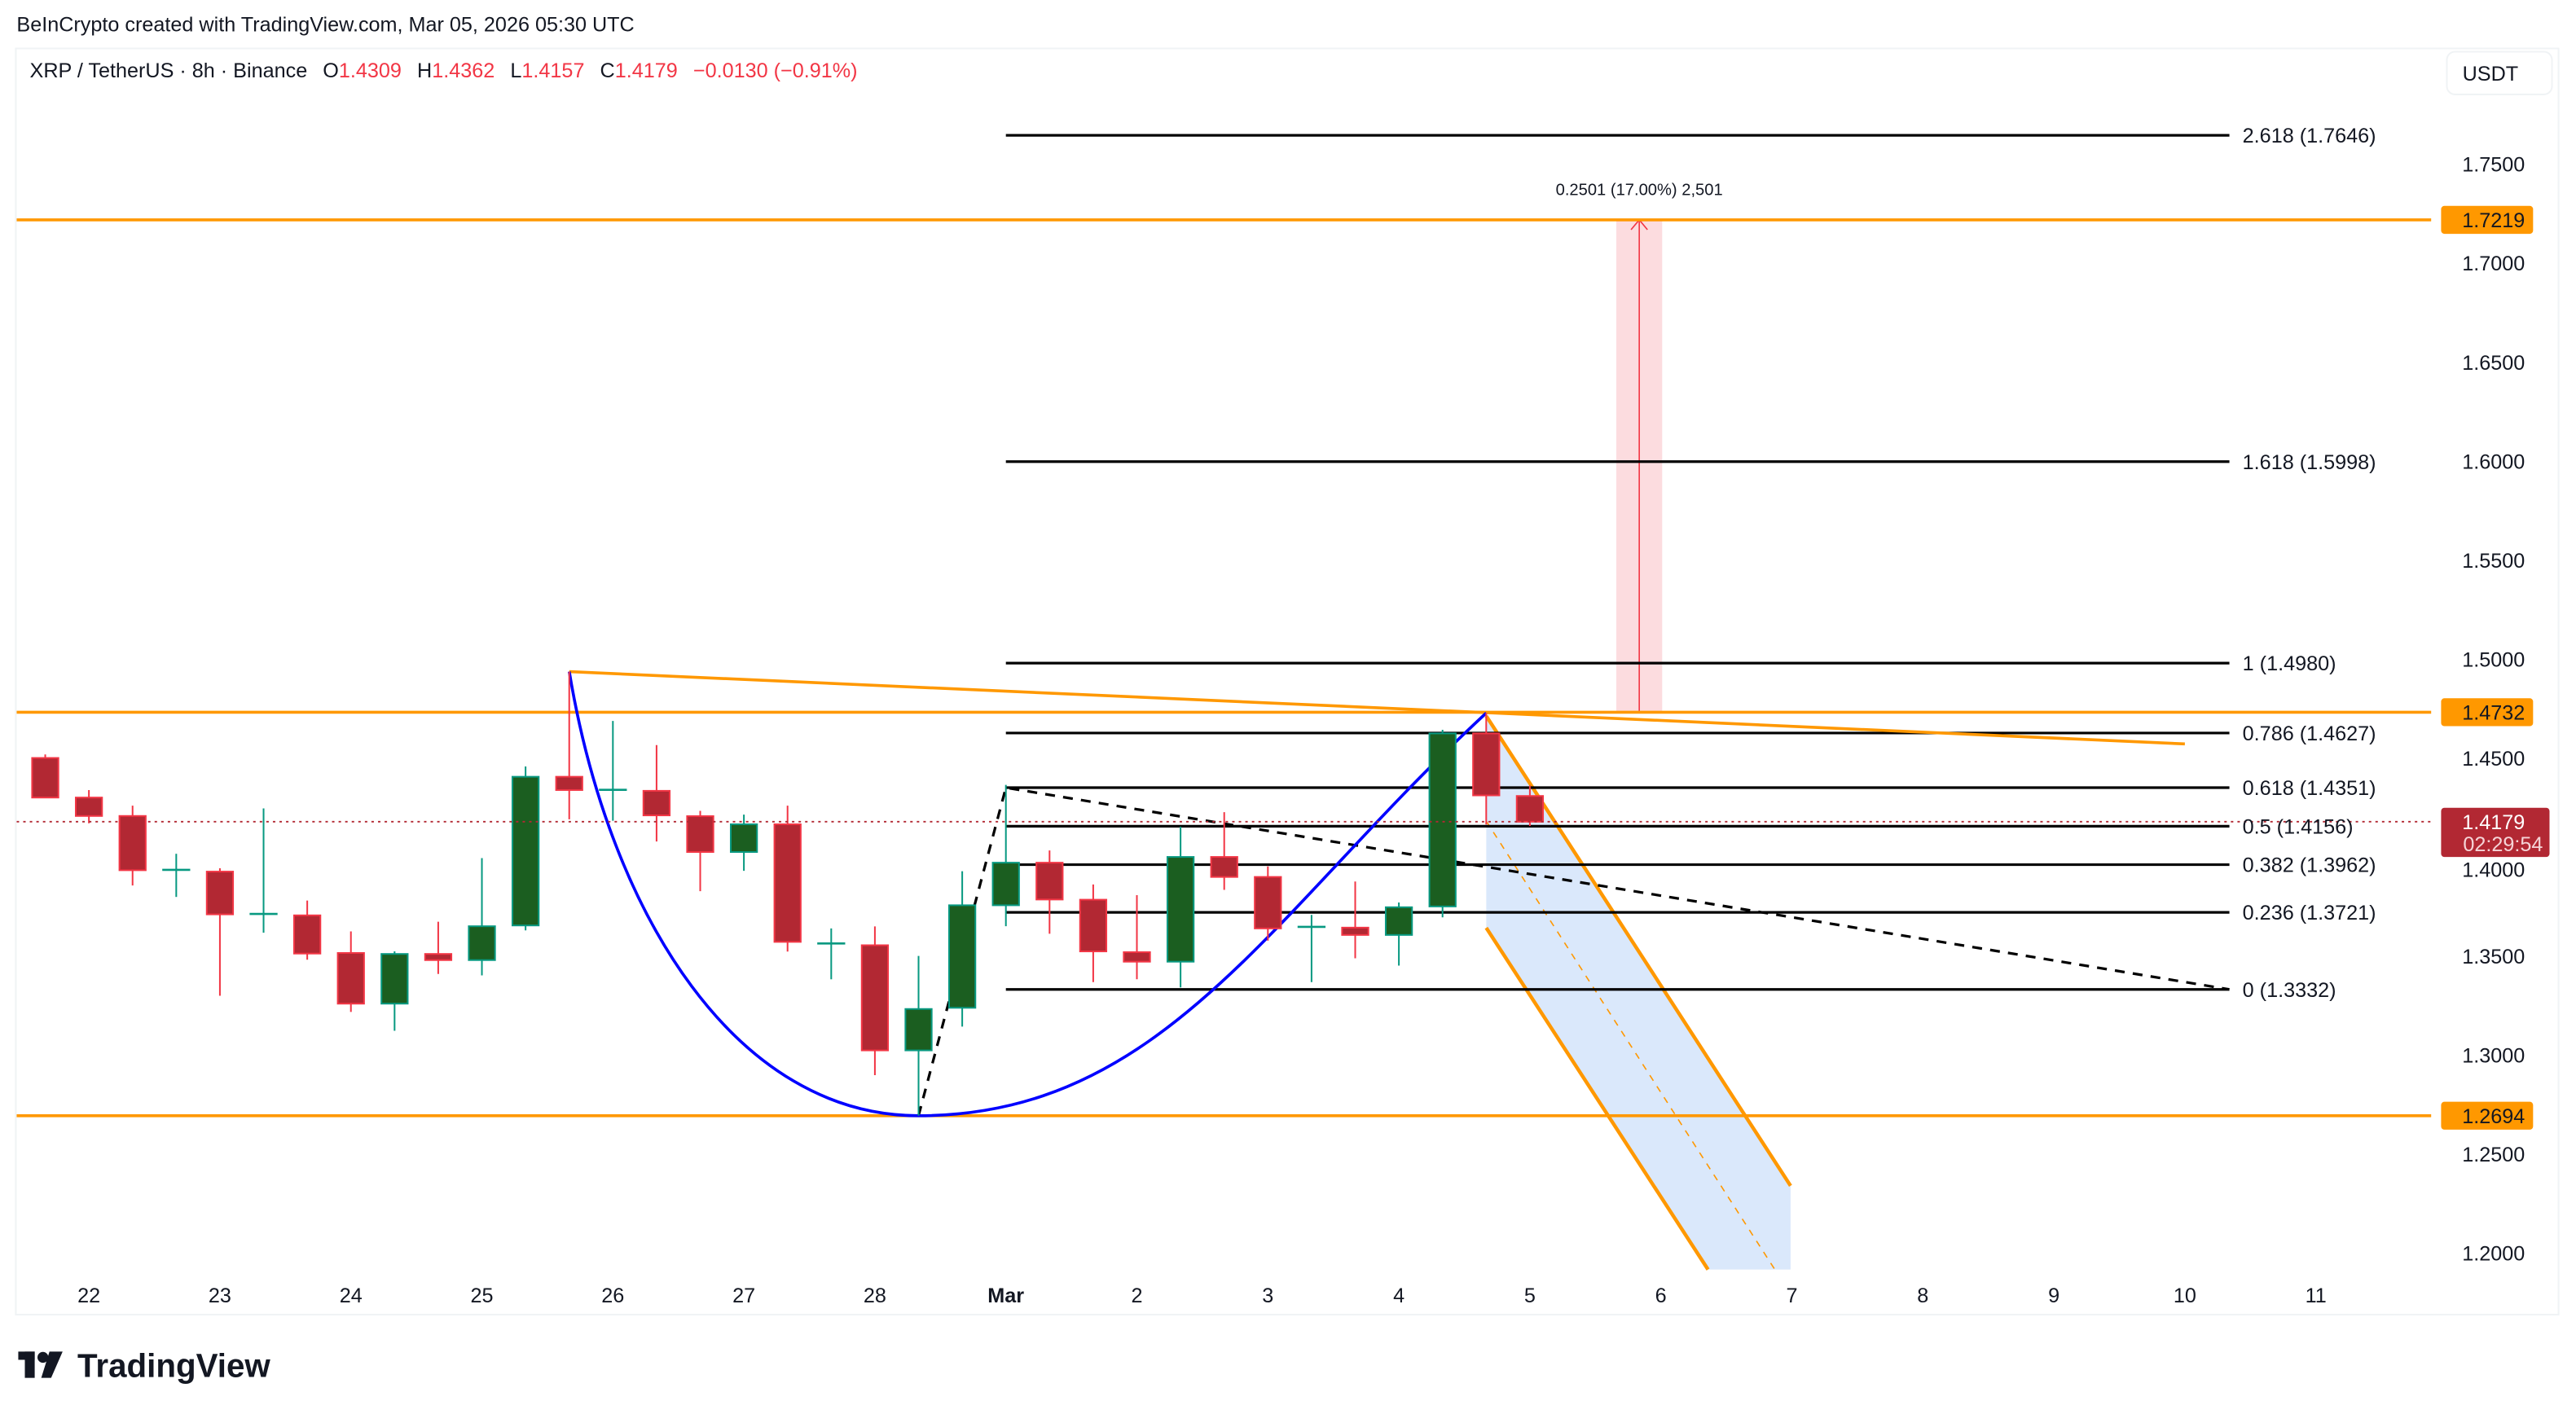 This screenshot has width=2576, height=1414. Describe the element at coordinates (2491, 74) in the screenshot. I see `currency-label: USDT` at that location.